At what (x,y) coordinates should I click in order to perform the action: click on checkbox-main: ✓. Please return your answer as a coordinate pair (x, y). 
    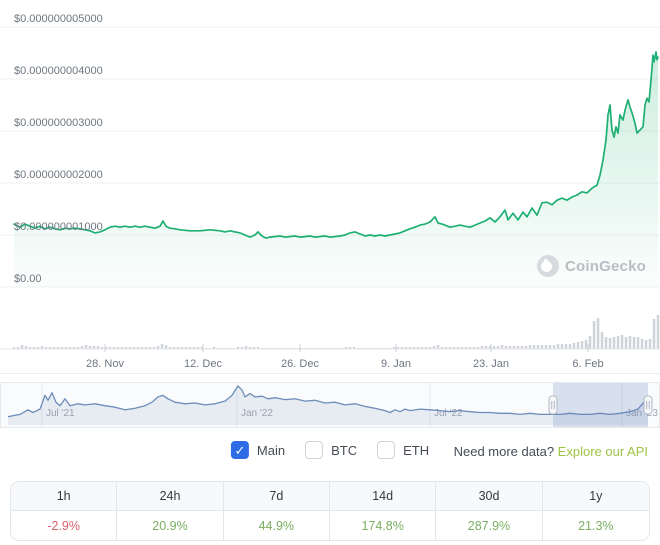
    Looking at the image, I should click on (239, 450).